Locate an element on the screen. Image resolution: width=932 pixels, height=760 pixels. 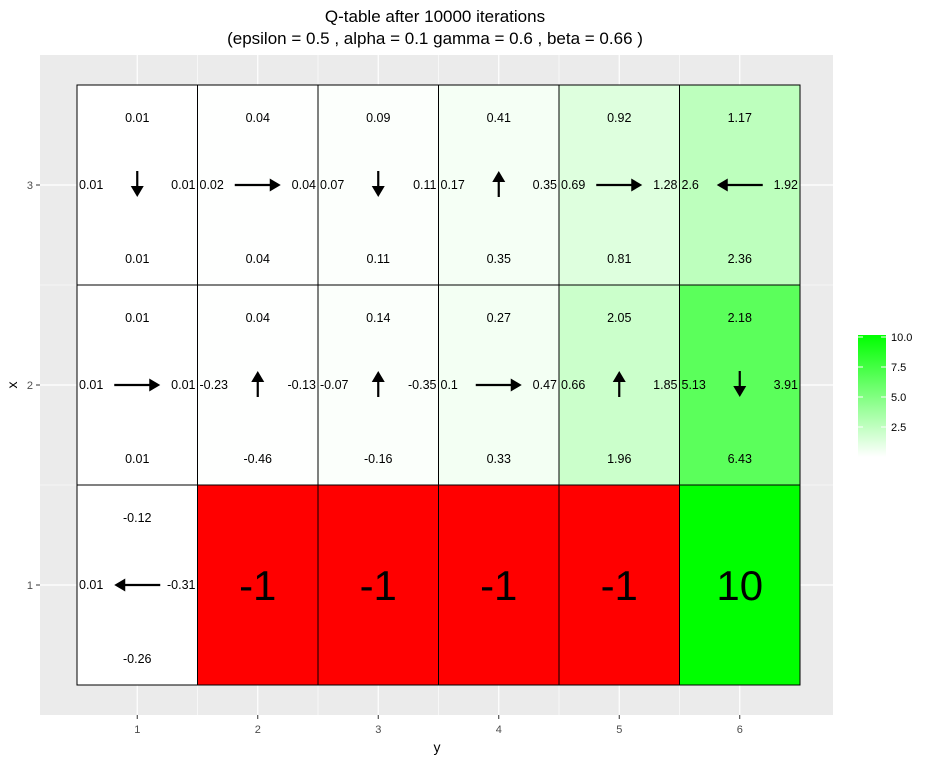
q-value-right: 1.28 is located at coordinates (665, 185).